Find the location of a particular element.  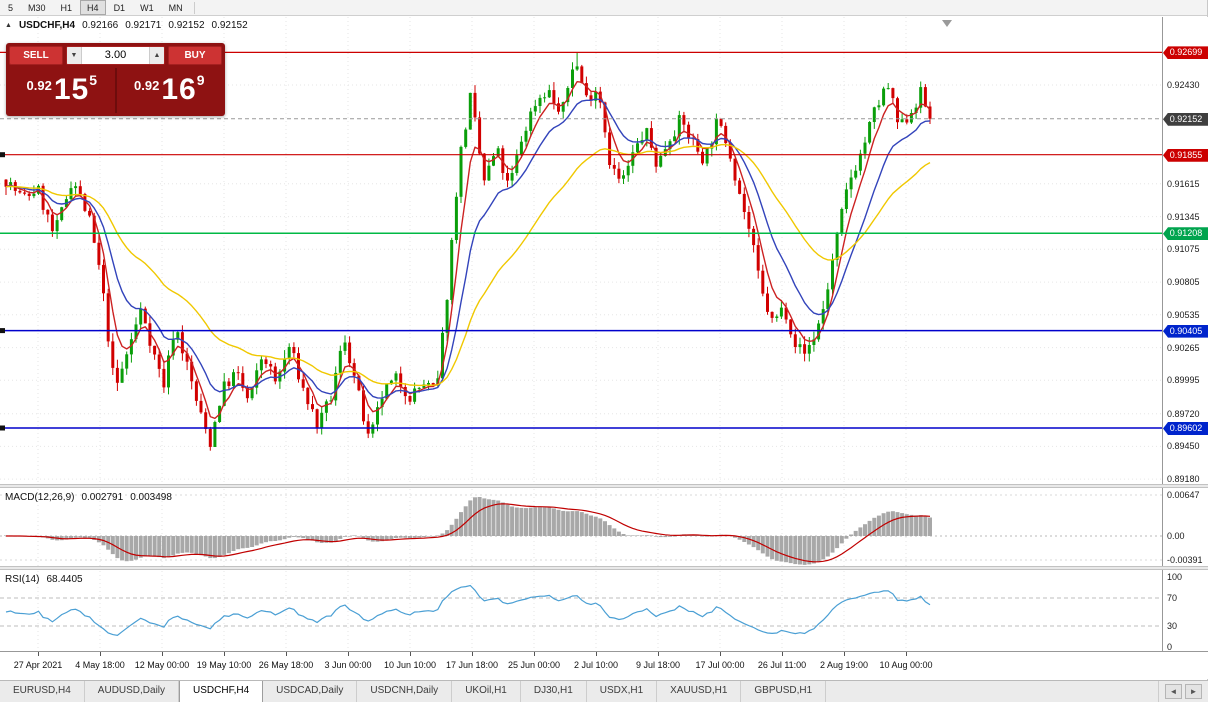

sell-price-pips: 15 is located at coordinates (71, 89).